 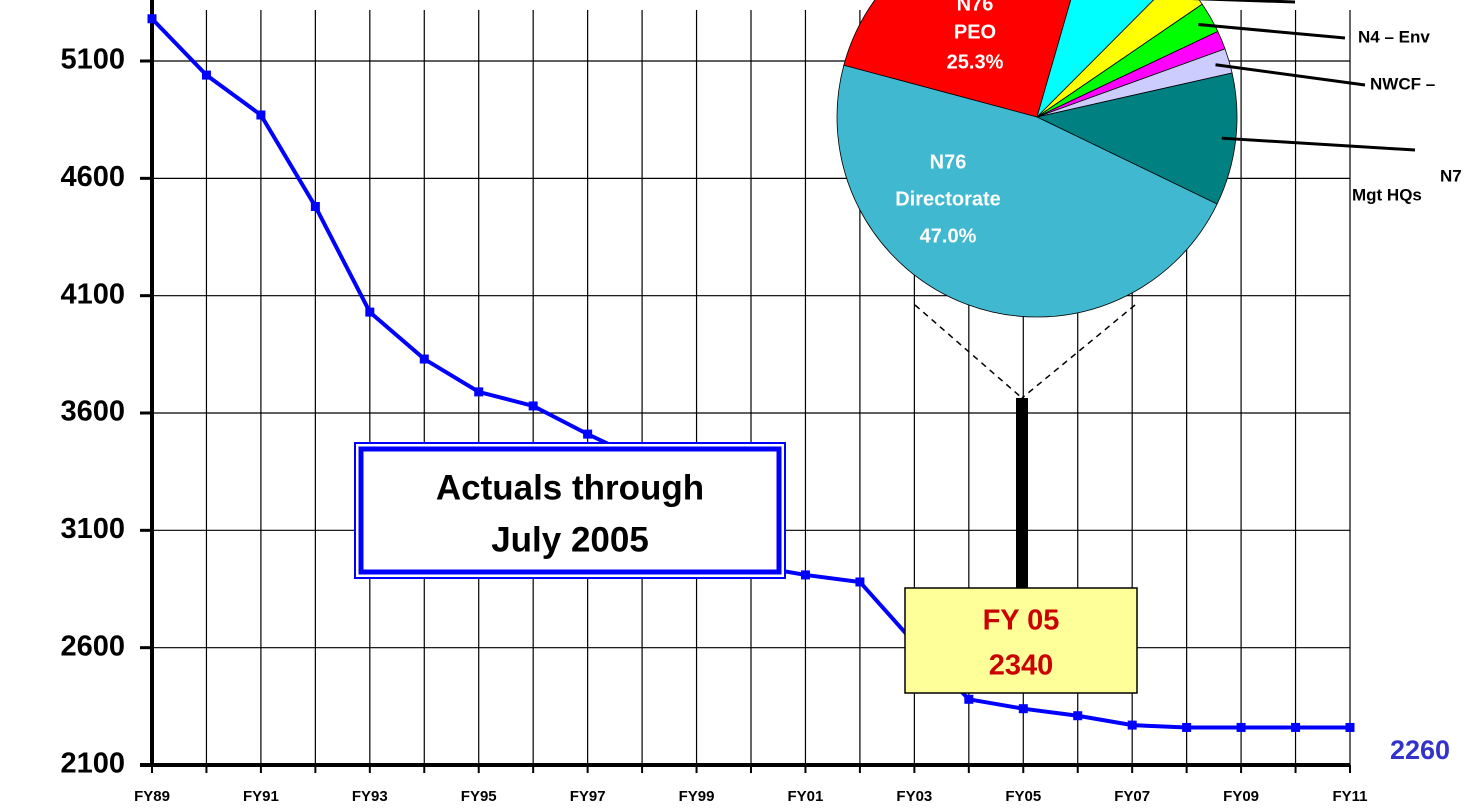 I want to click on annotation-box, so click(x=570, y=510).